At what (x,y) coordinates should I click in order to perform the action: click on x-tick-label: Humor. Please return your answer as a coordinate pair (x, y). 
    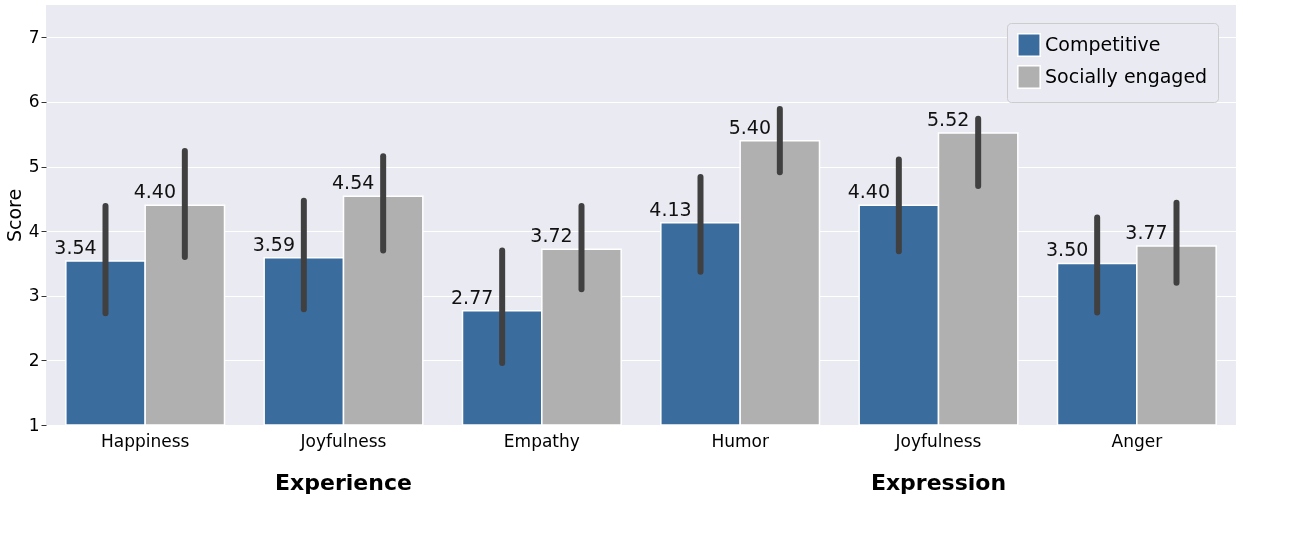
    Looking at the image, I should click on (740, 440).